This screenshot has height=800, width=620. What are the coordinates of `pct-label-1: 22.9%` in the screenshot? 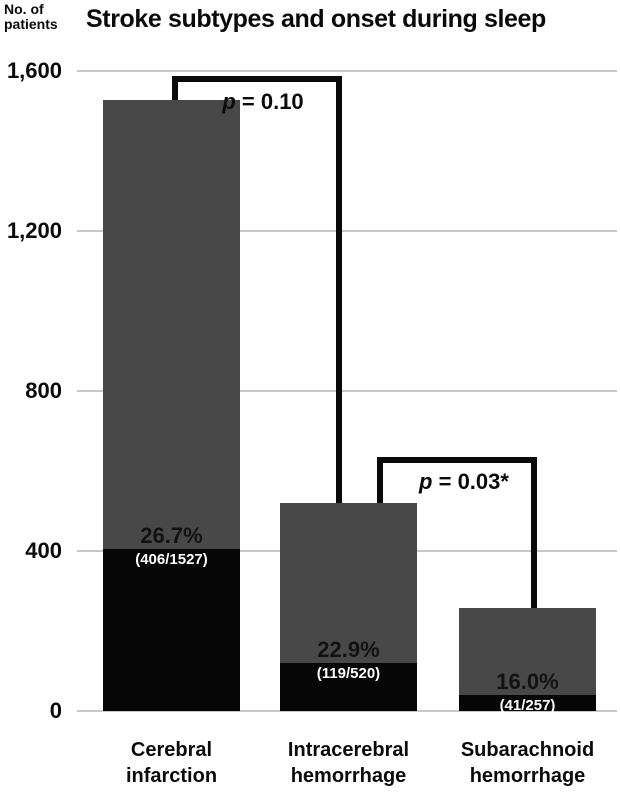 It's located at (348, 650).